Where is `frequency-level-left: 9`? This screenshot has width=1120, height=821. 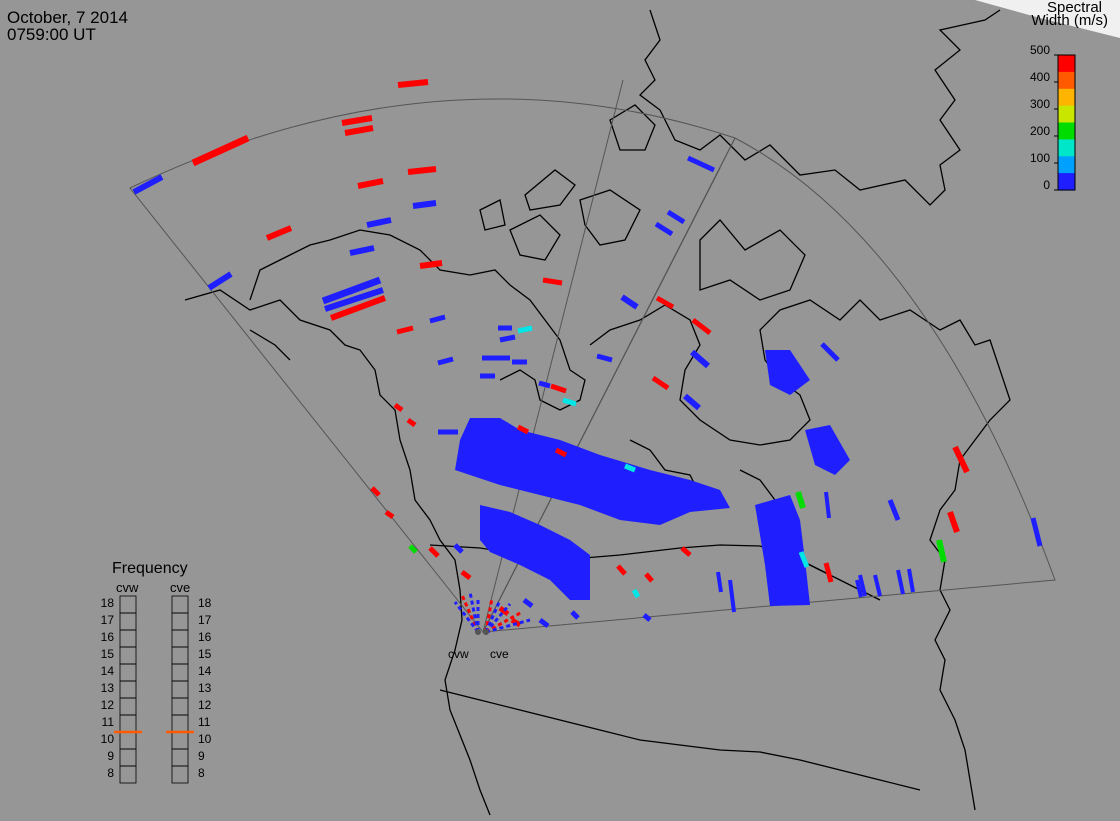 frequency-level-left: 9 is located at coordinates (110, 756).